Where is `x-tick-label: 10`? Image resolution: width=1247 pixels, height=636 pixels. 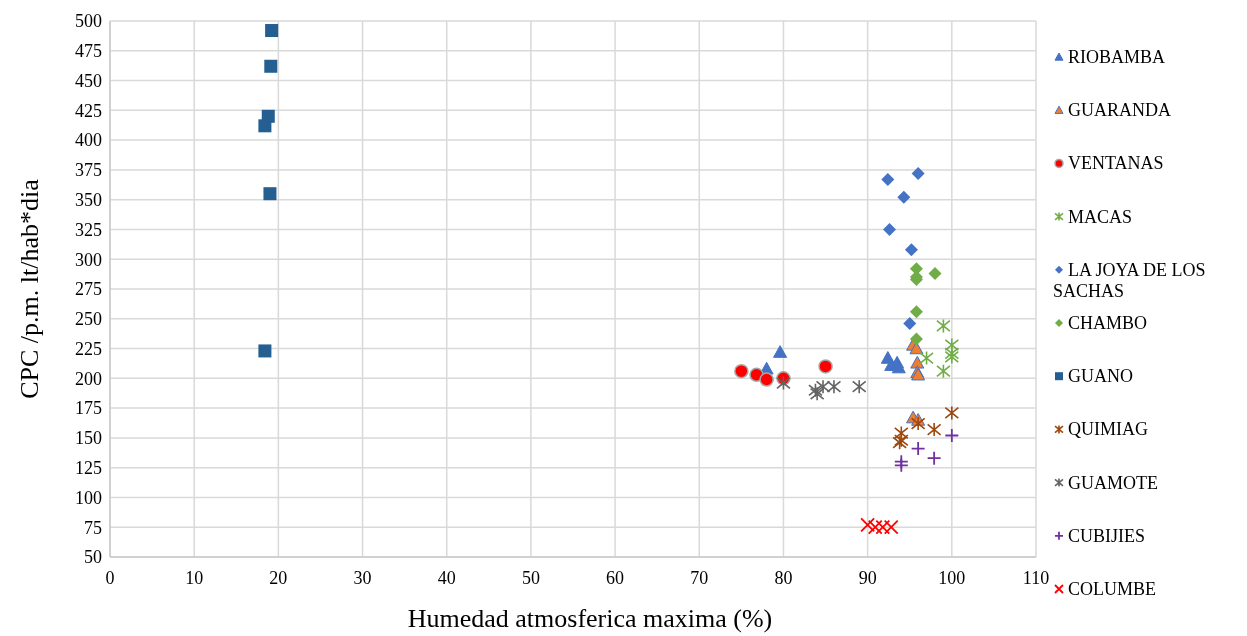 x-tick-label: 10 is located at coordinates (194, 578).